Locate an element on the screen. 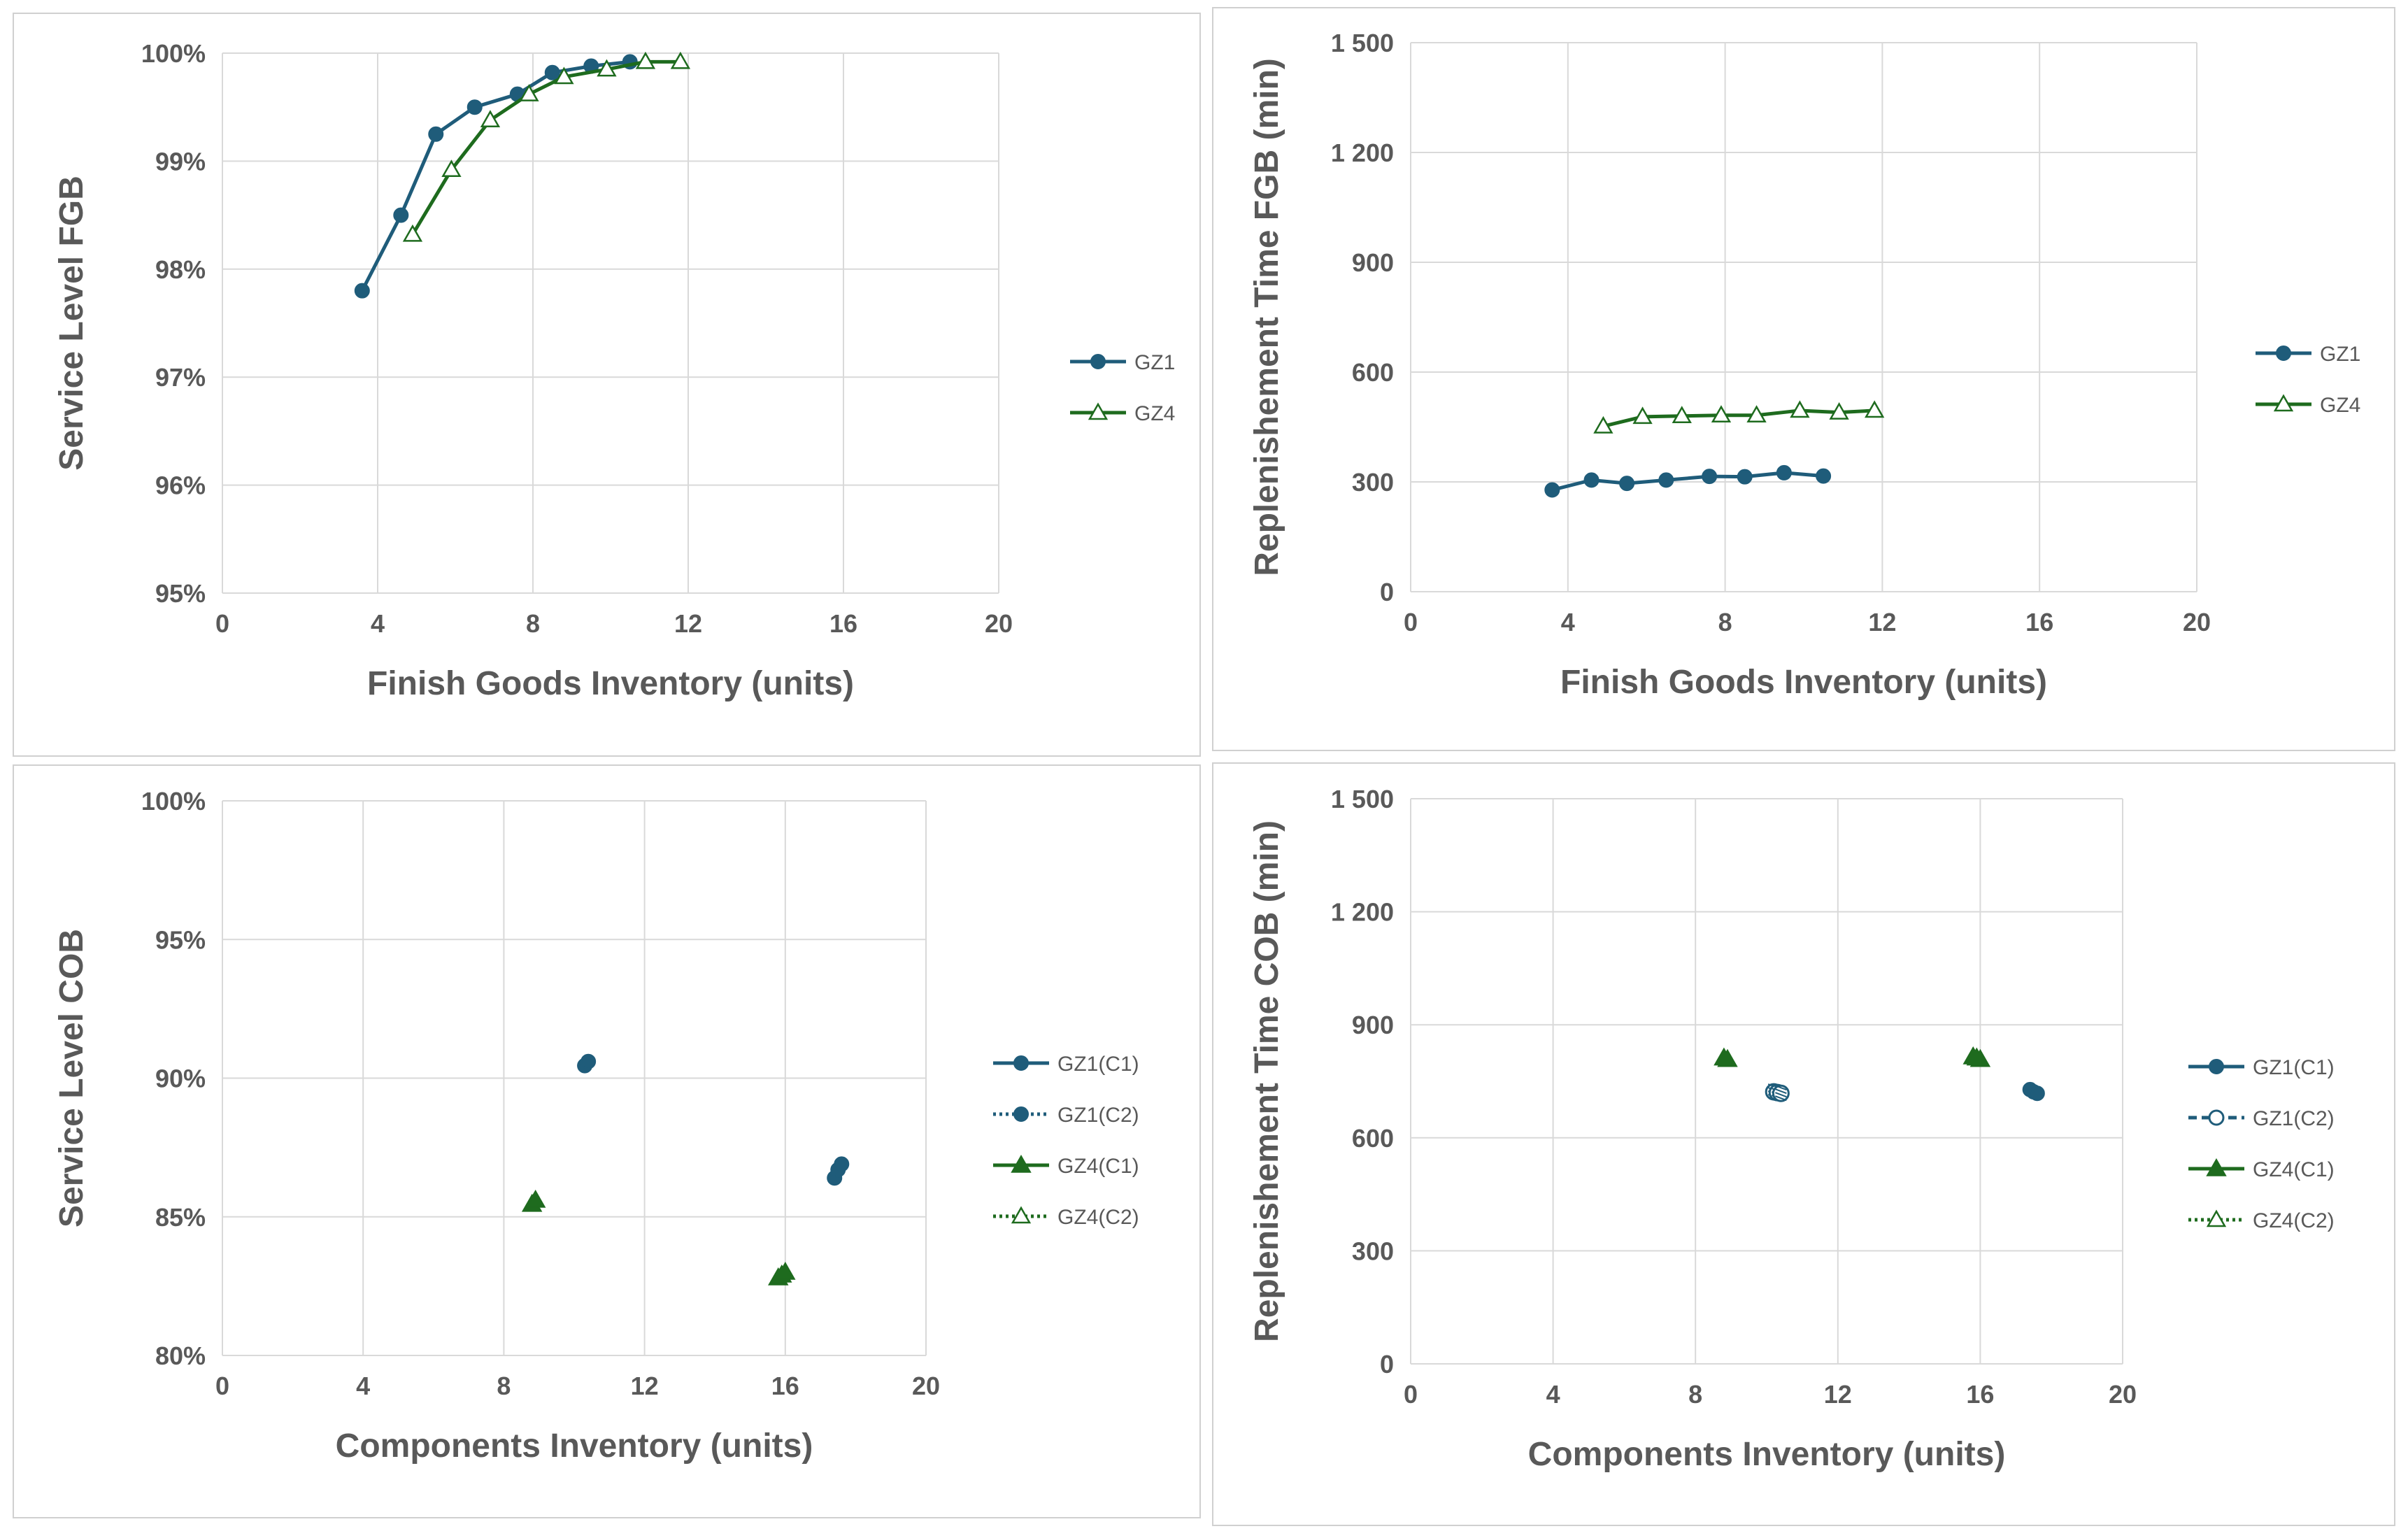 The width and height of the screenshot is (2408, 1538). legend-label: GZ1(C1) is located at coordinates (2294, 1067).